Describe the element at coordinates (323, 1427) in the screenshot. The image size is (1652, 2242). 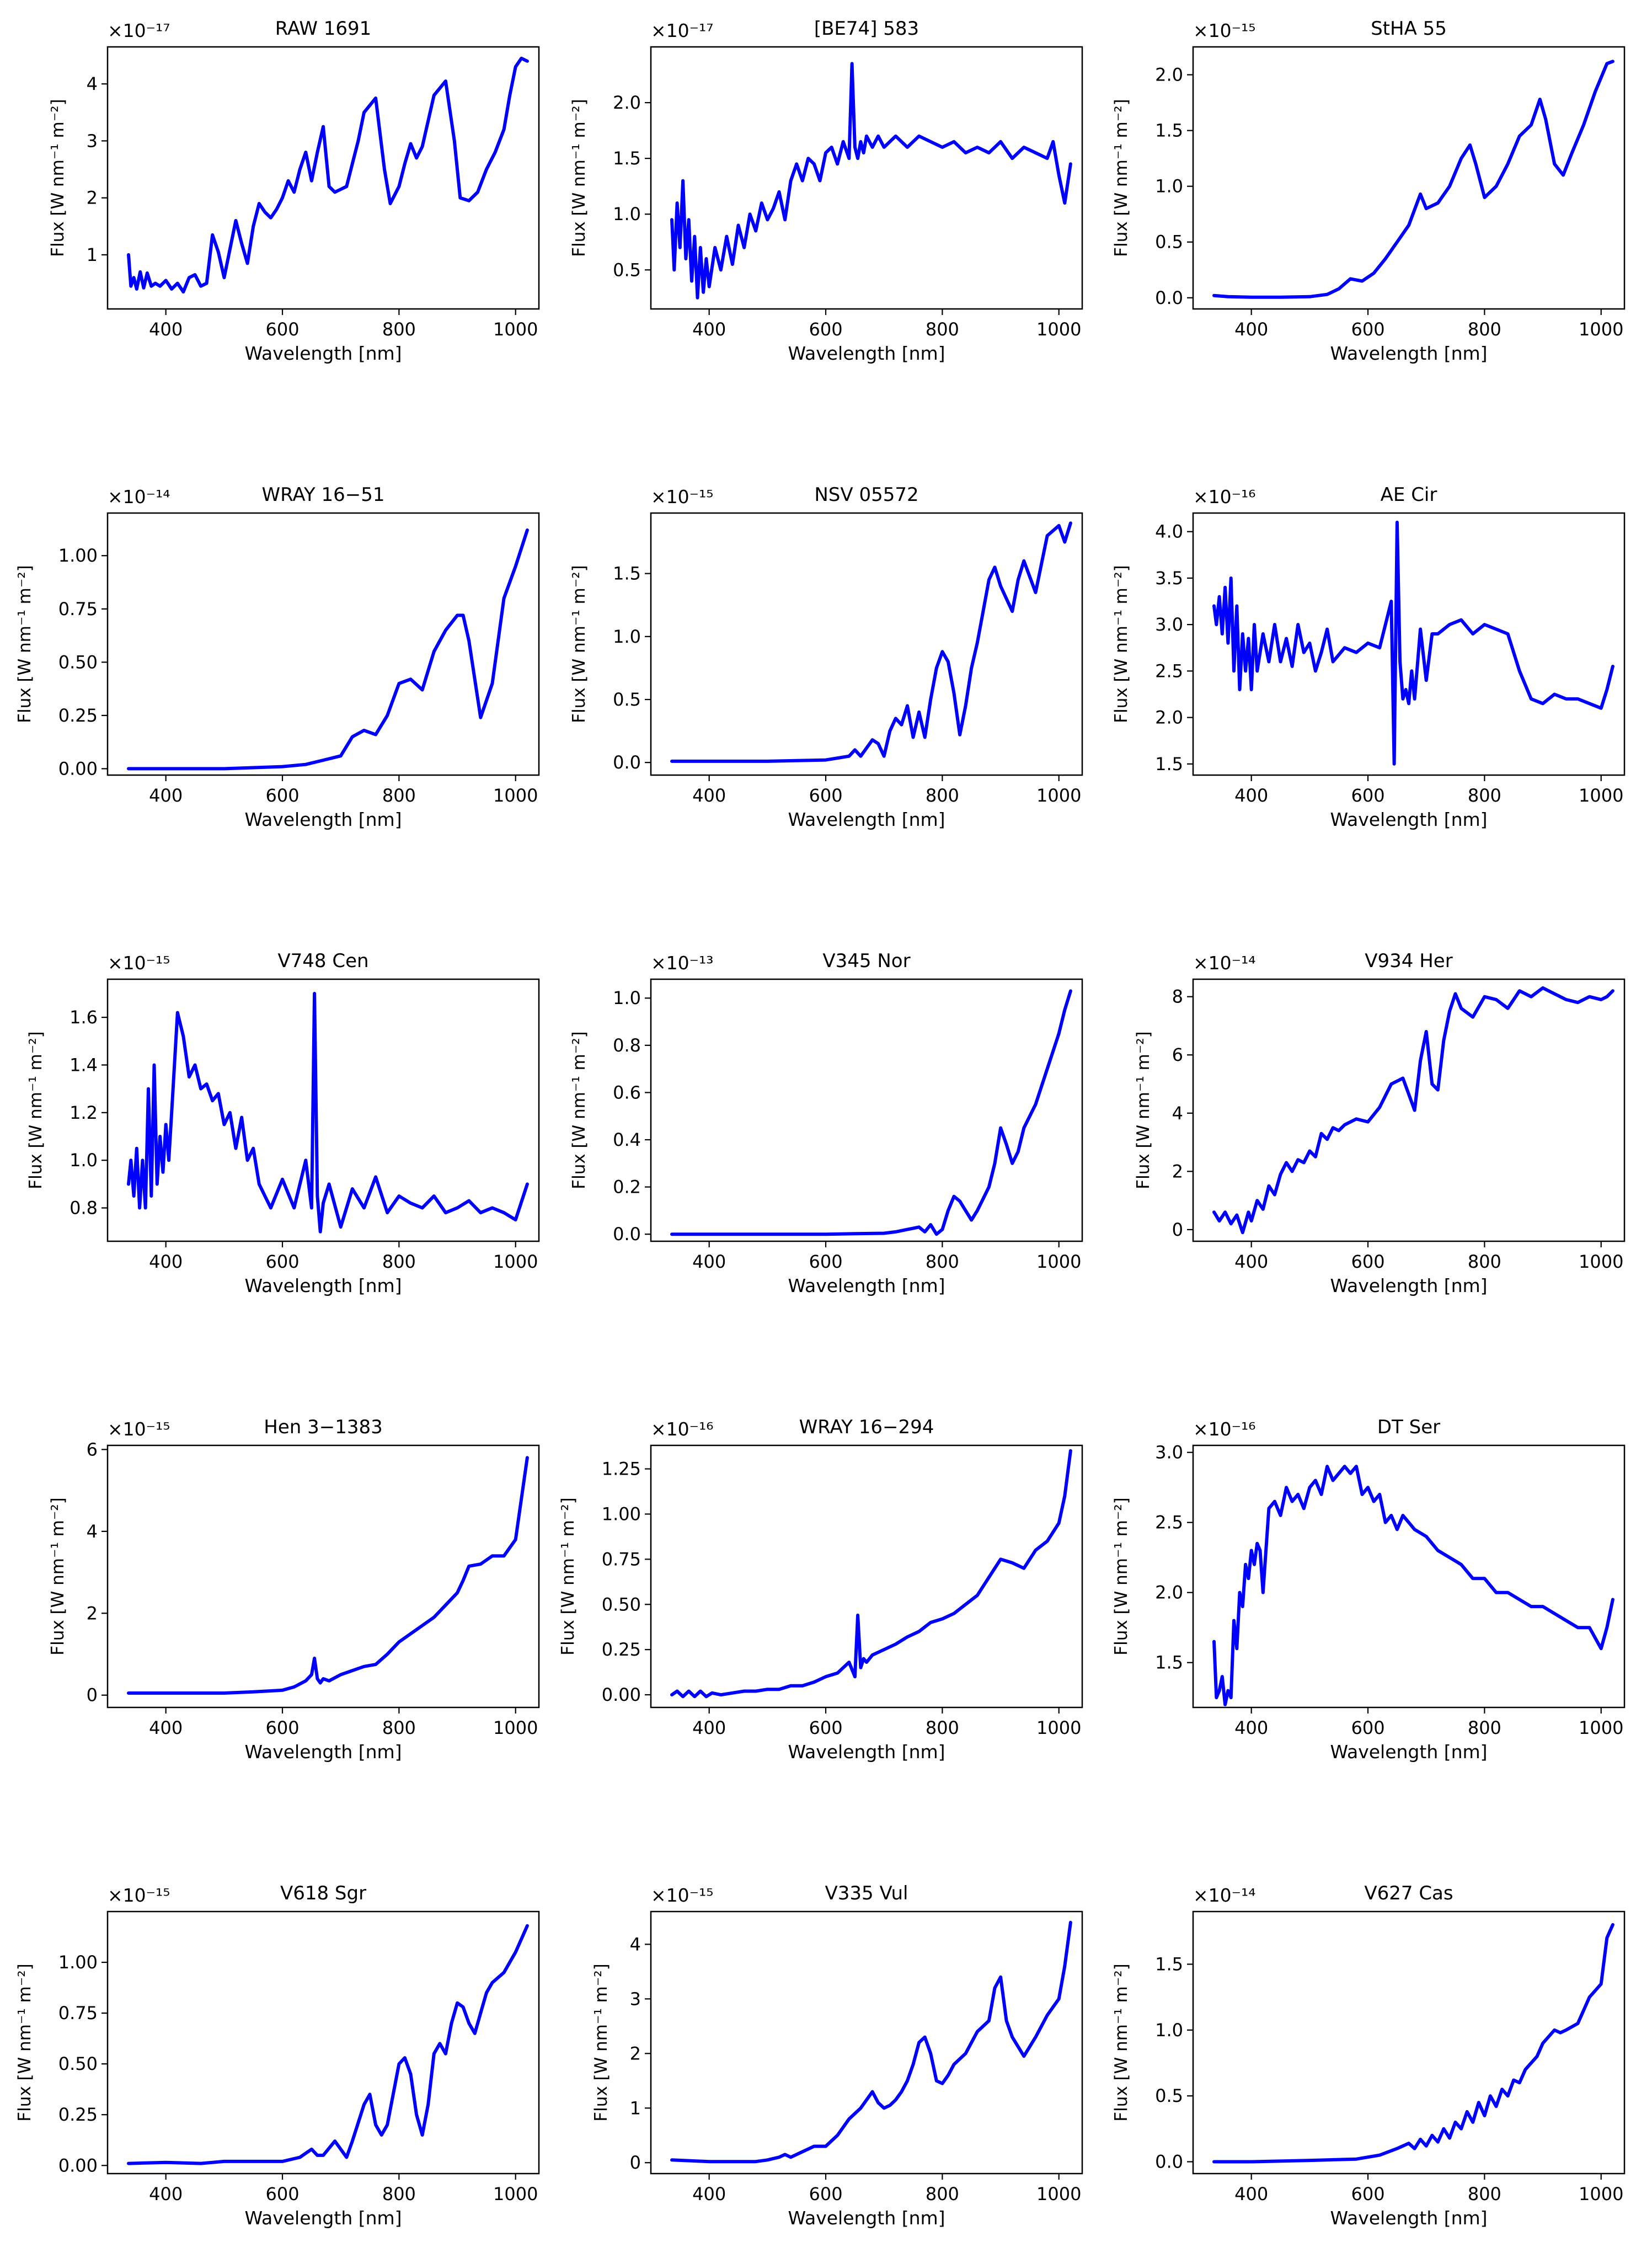
I see `panel-title: Hen 3−1383` at that location.